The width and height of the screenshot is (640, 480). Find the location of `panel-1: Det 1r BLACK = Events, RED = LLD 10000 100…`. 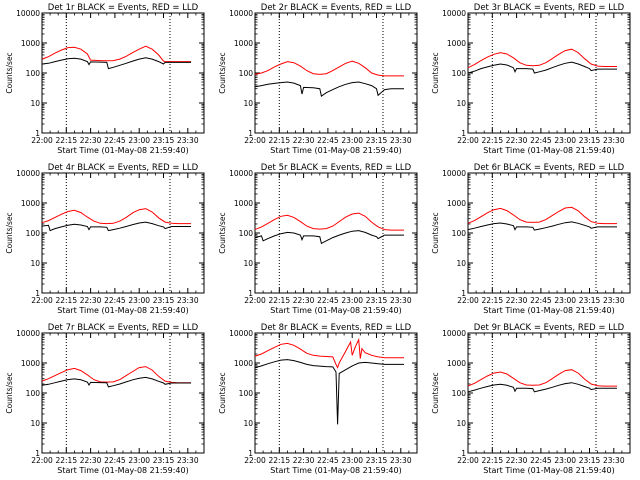

panel-1: Det 1r BLACK = Events, RED = LLD 10000 100… is located at coordinates (105, 79).